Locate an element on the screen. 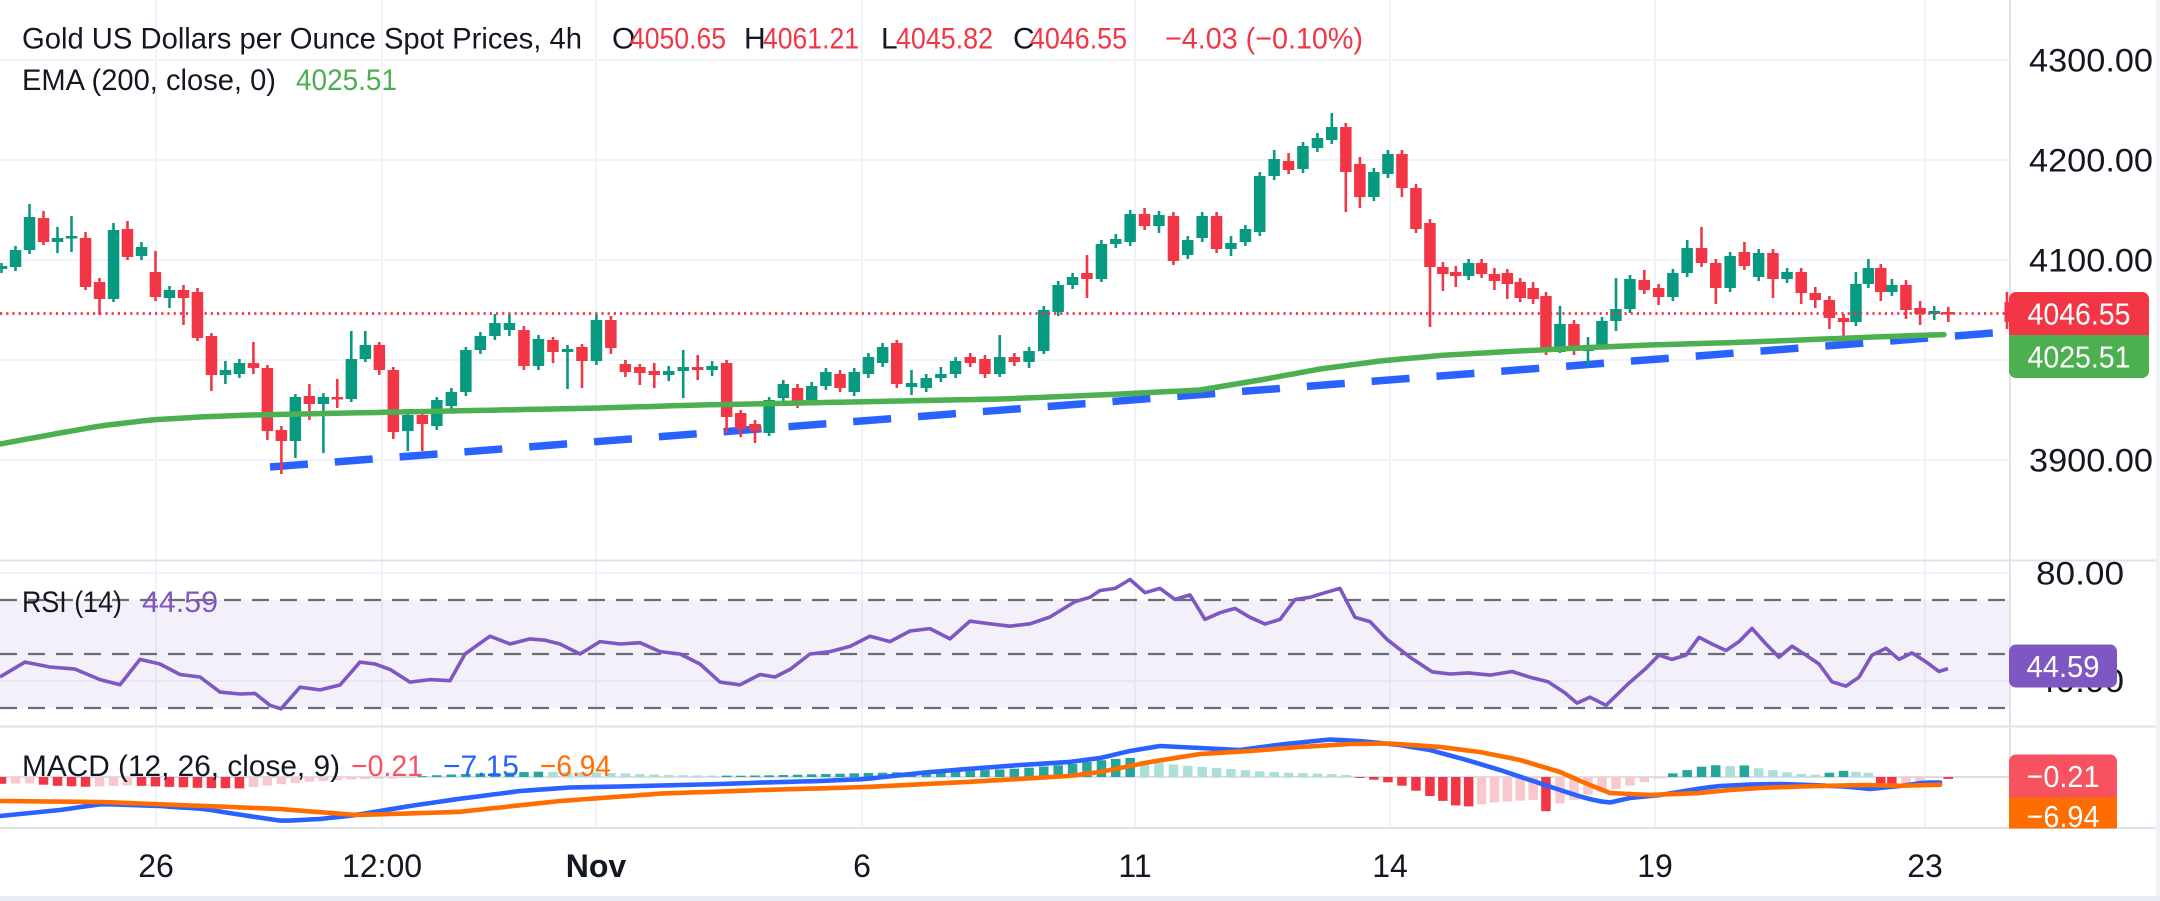 This screenshot has height=901, width=2160. svg-text: O is located at coordinates (623, 39).